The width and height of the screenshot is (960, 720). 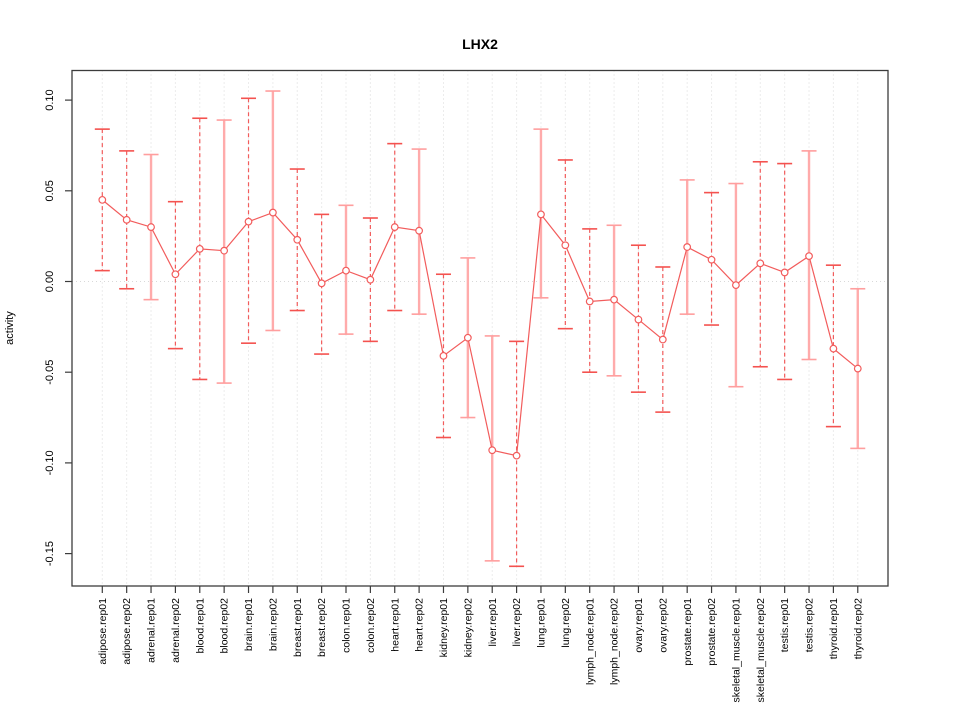 I want to click on y-tick-label: -0.10, so click(x=50, y=462).